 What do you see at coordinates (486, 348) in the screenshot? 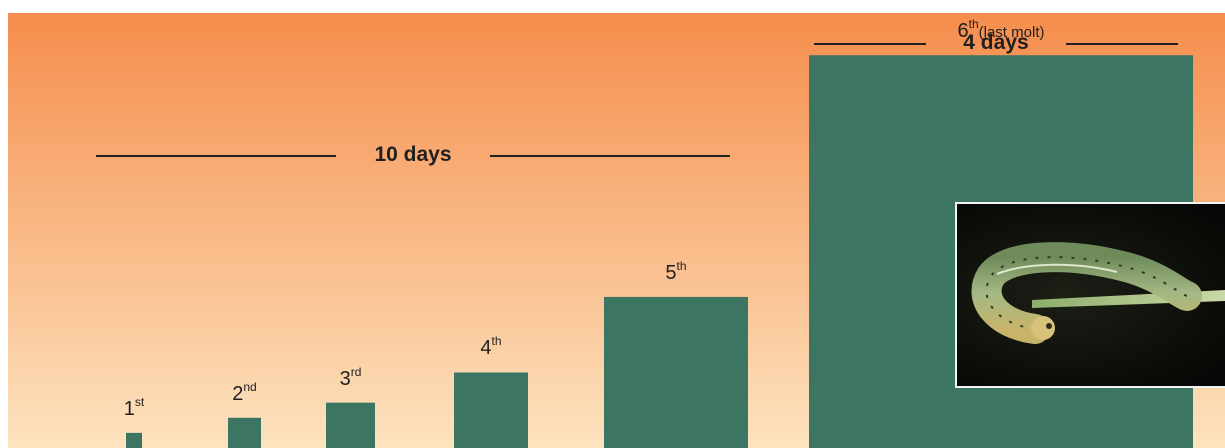
I see `bar-label-ordinal: 4` at bounding box center [486, 348].